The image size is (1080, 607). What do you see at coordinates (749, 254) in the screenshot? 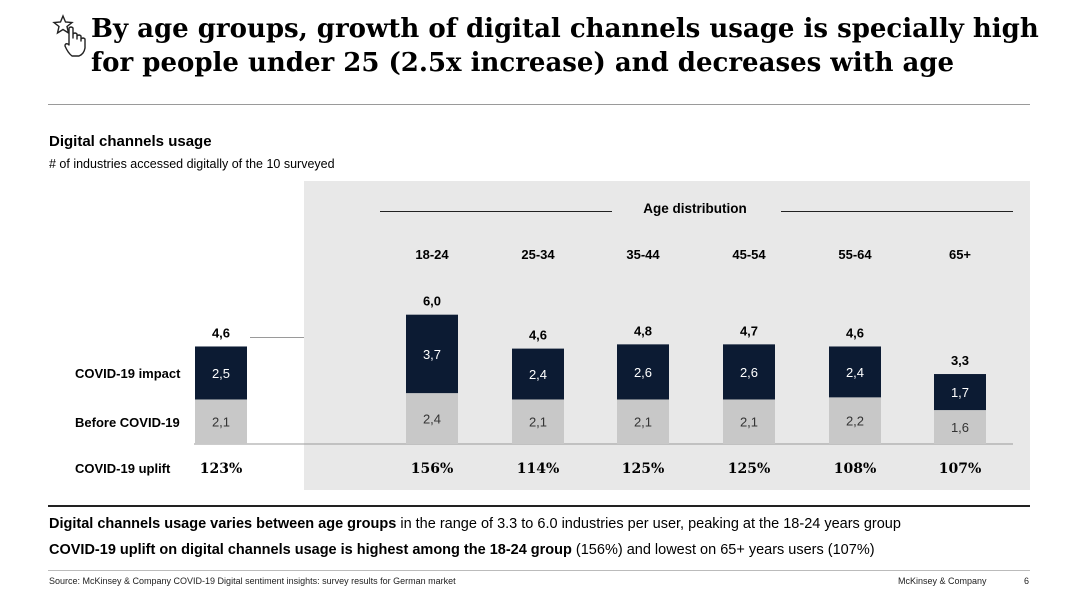
I see `category-label-45-54: 45-54` at bounding box center [749, 254].